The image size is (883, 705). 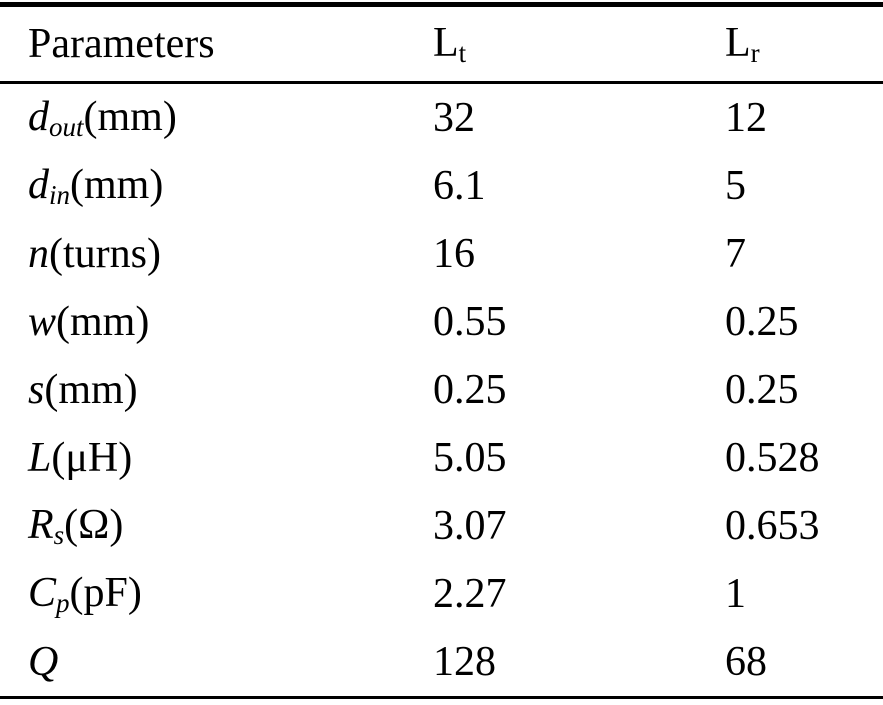 What do you see at coordinates (216, 526) in the screenshot?
I see `param-cell: Rs(Ω)` at bounding box center [216, 526].